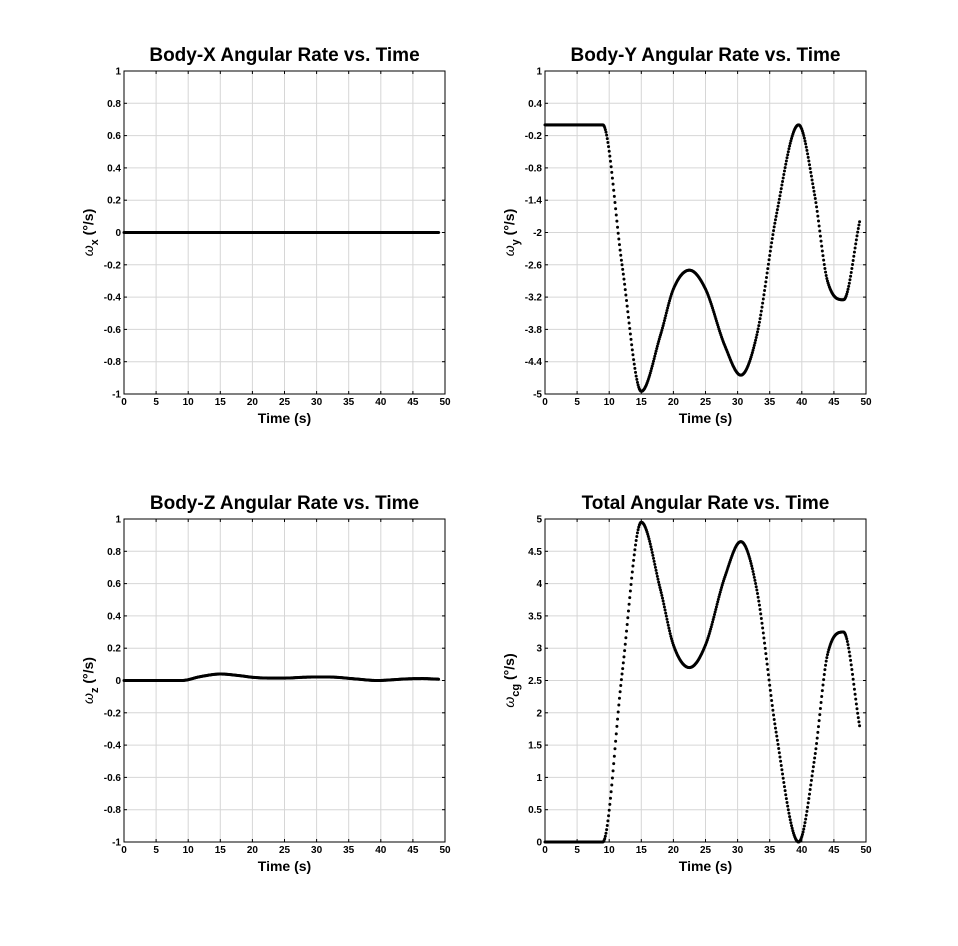 The image size is (958, 946). Describe the element at coordinates (545, 850) in the screenshot. I see `x-tick-label: 0` at that location.